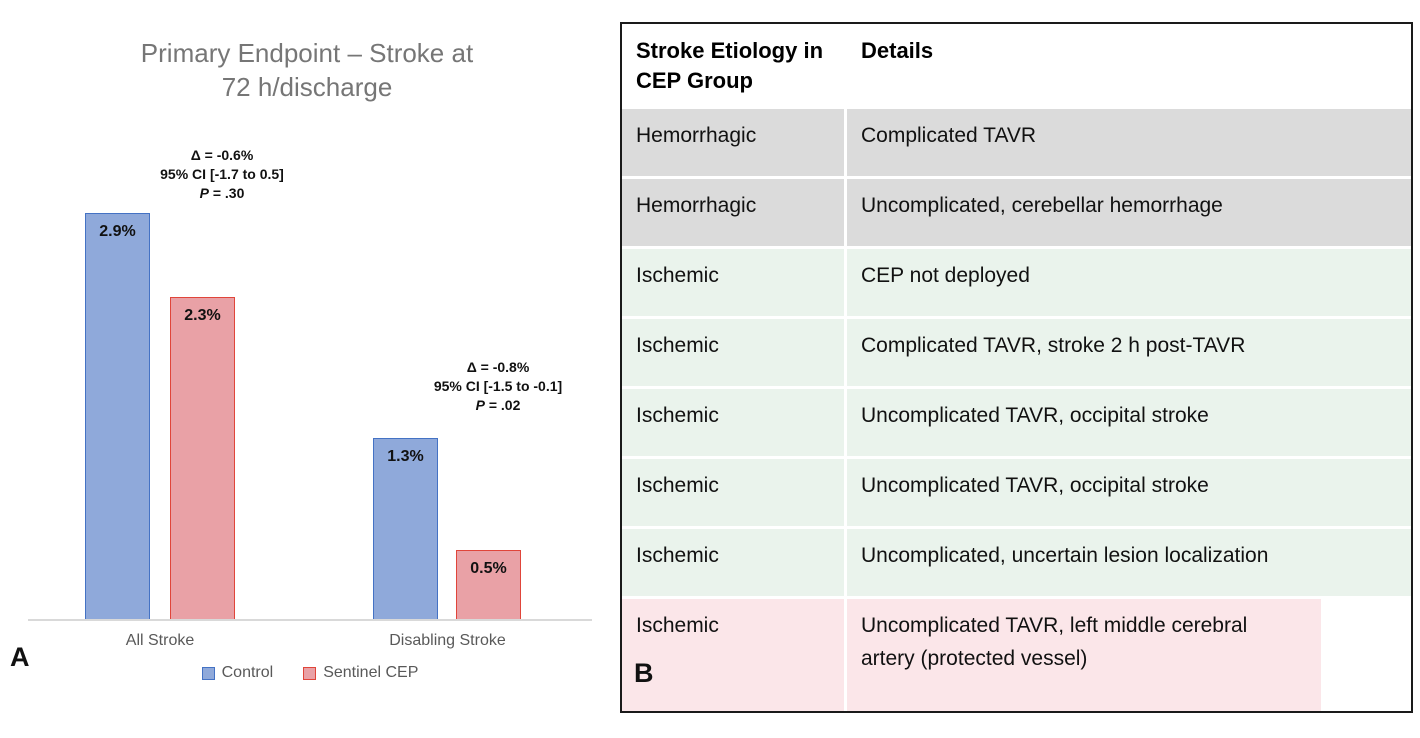  What do you see at coordinates (371, 672) in the screenshot?
I see `legend-label-sentinel-cep: Sentinel CEP` at bounding box center [371, 672].